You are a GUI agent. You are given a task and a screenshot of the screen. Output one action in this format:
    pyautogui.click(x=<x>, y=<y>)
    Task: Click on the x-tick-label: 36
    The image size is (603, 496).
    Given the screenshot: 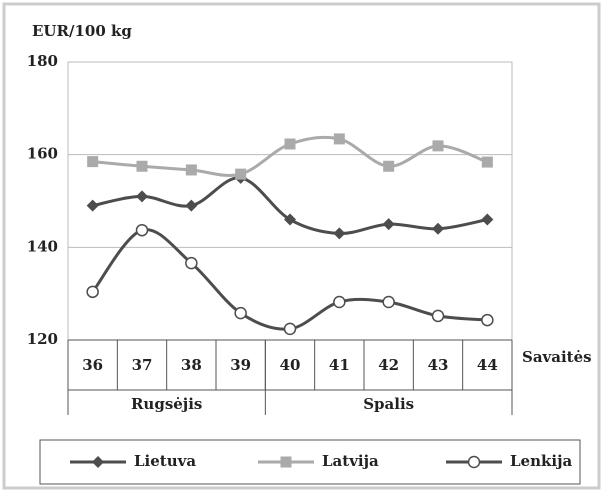 What is the action you would take?
    pyautogui.click(x=92, y=365)
    